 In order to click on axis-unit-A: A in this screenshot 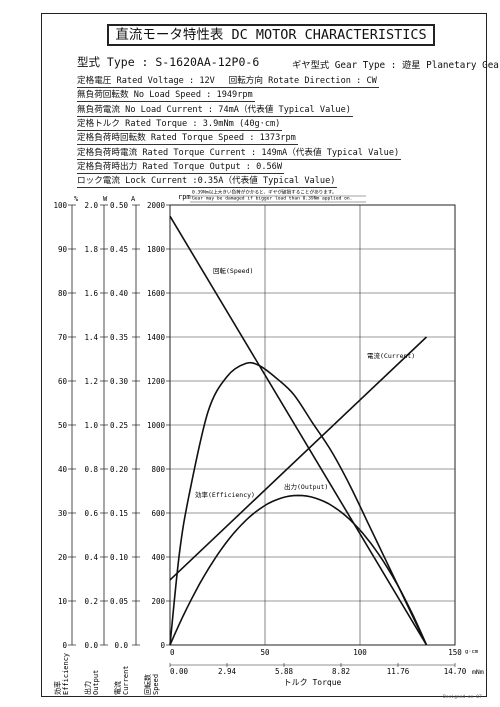, I will do `click(133, 199)`.